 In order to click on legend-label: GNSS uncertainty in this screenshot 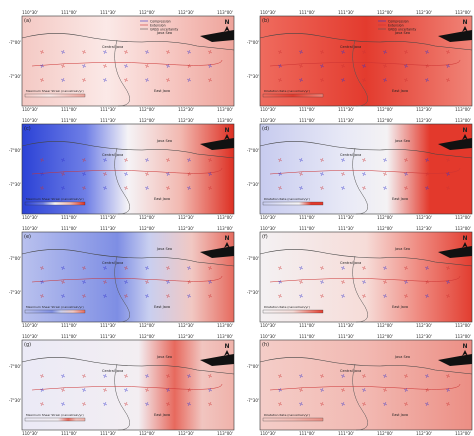, I will do `click(402, 30)`.